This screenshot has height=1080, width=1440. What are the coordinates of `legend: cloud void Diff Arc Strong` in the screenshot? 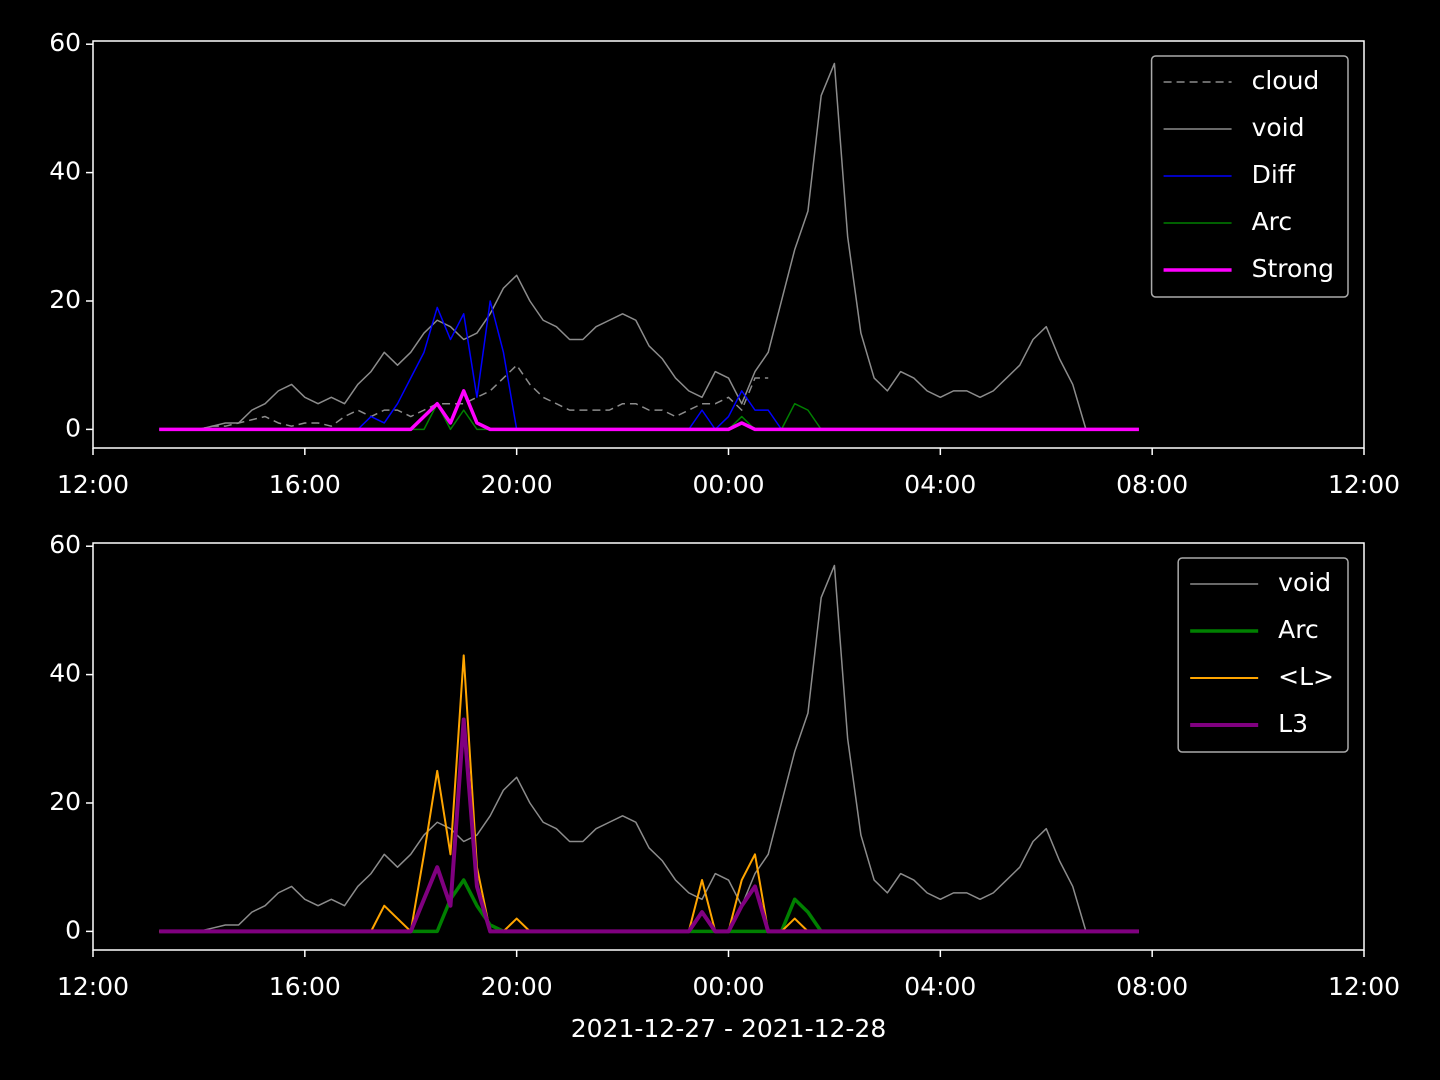 It's located at (1248, 174).